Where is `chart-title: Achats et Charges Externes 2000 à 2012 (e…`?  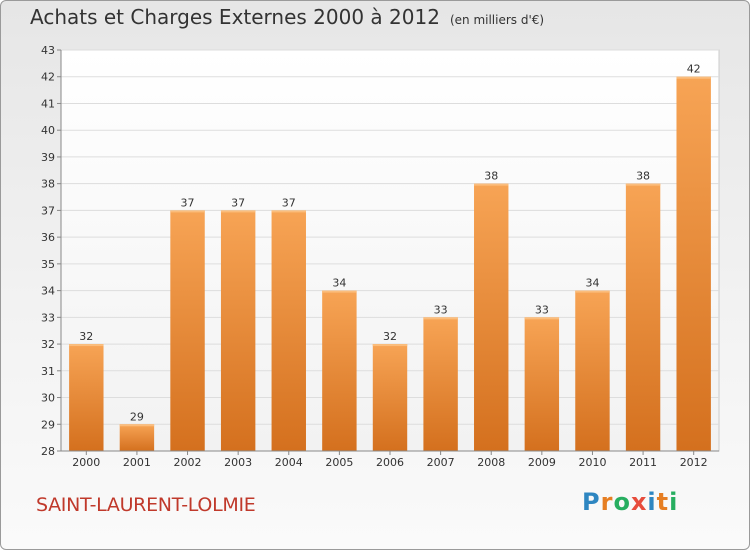 chart-title: Achats et Charges Externes 2000 à 2012 (e… is located at coordinates (287, 17).